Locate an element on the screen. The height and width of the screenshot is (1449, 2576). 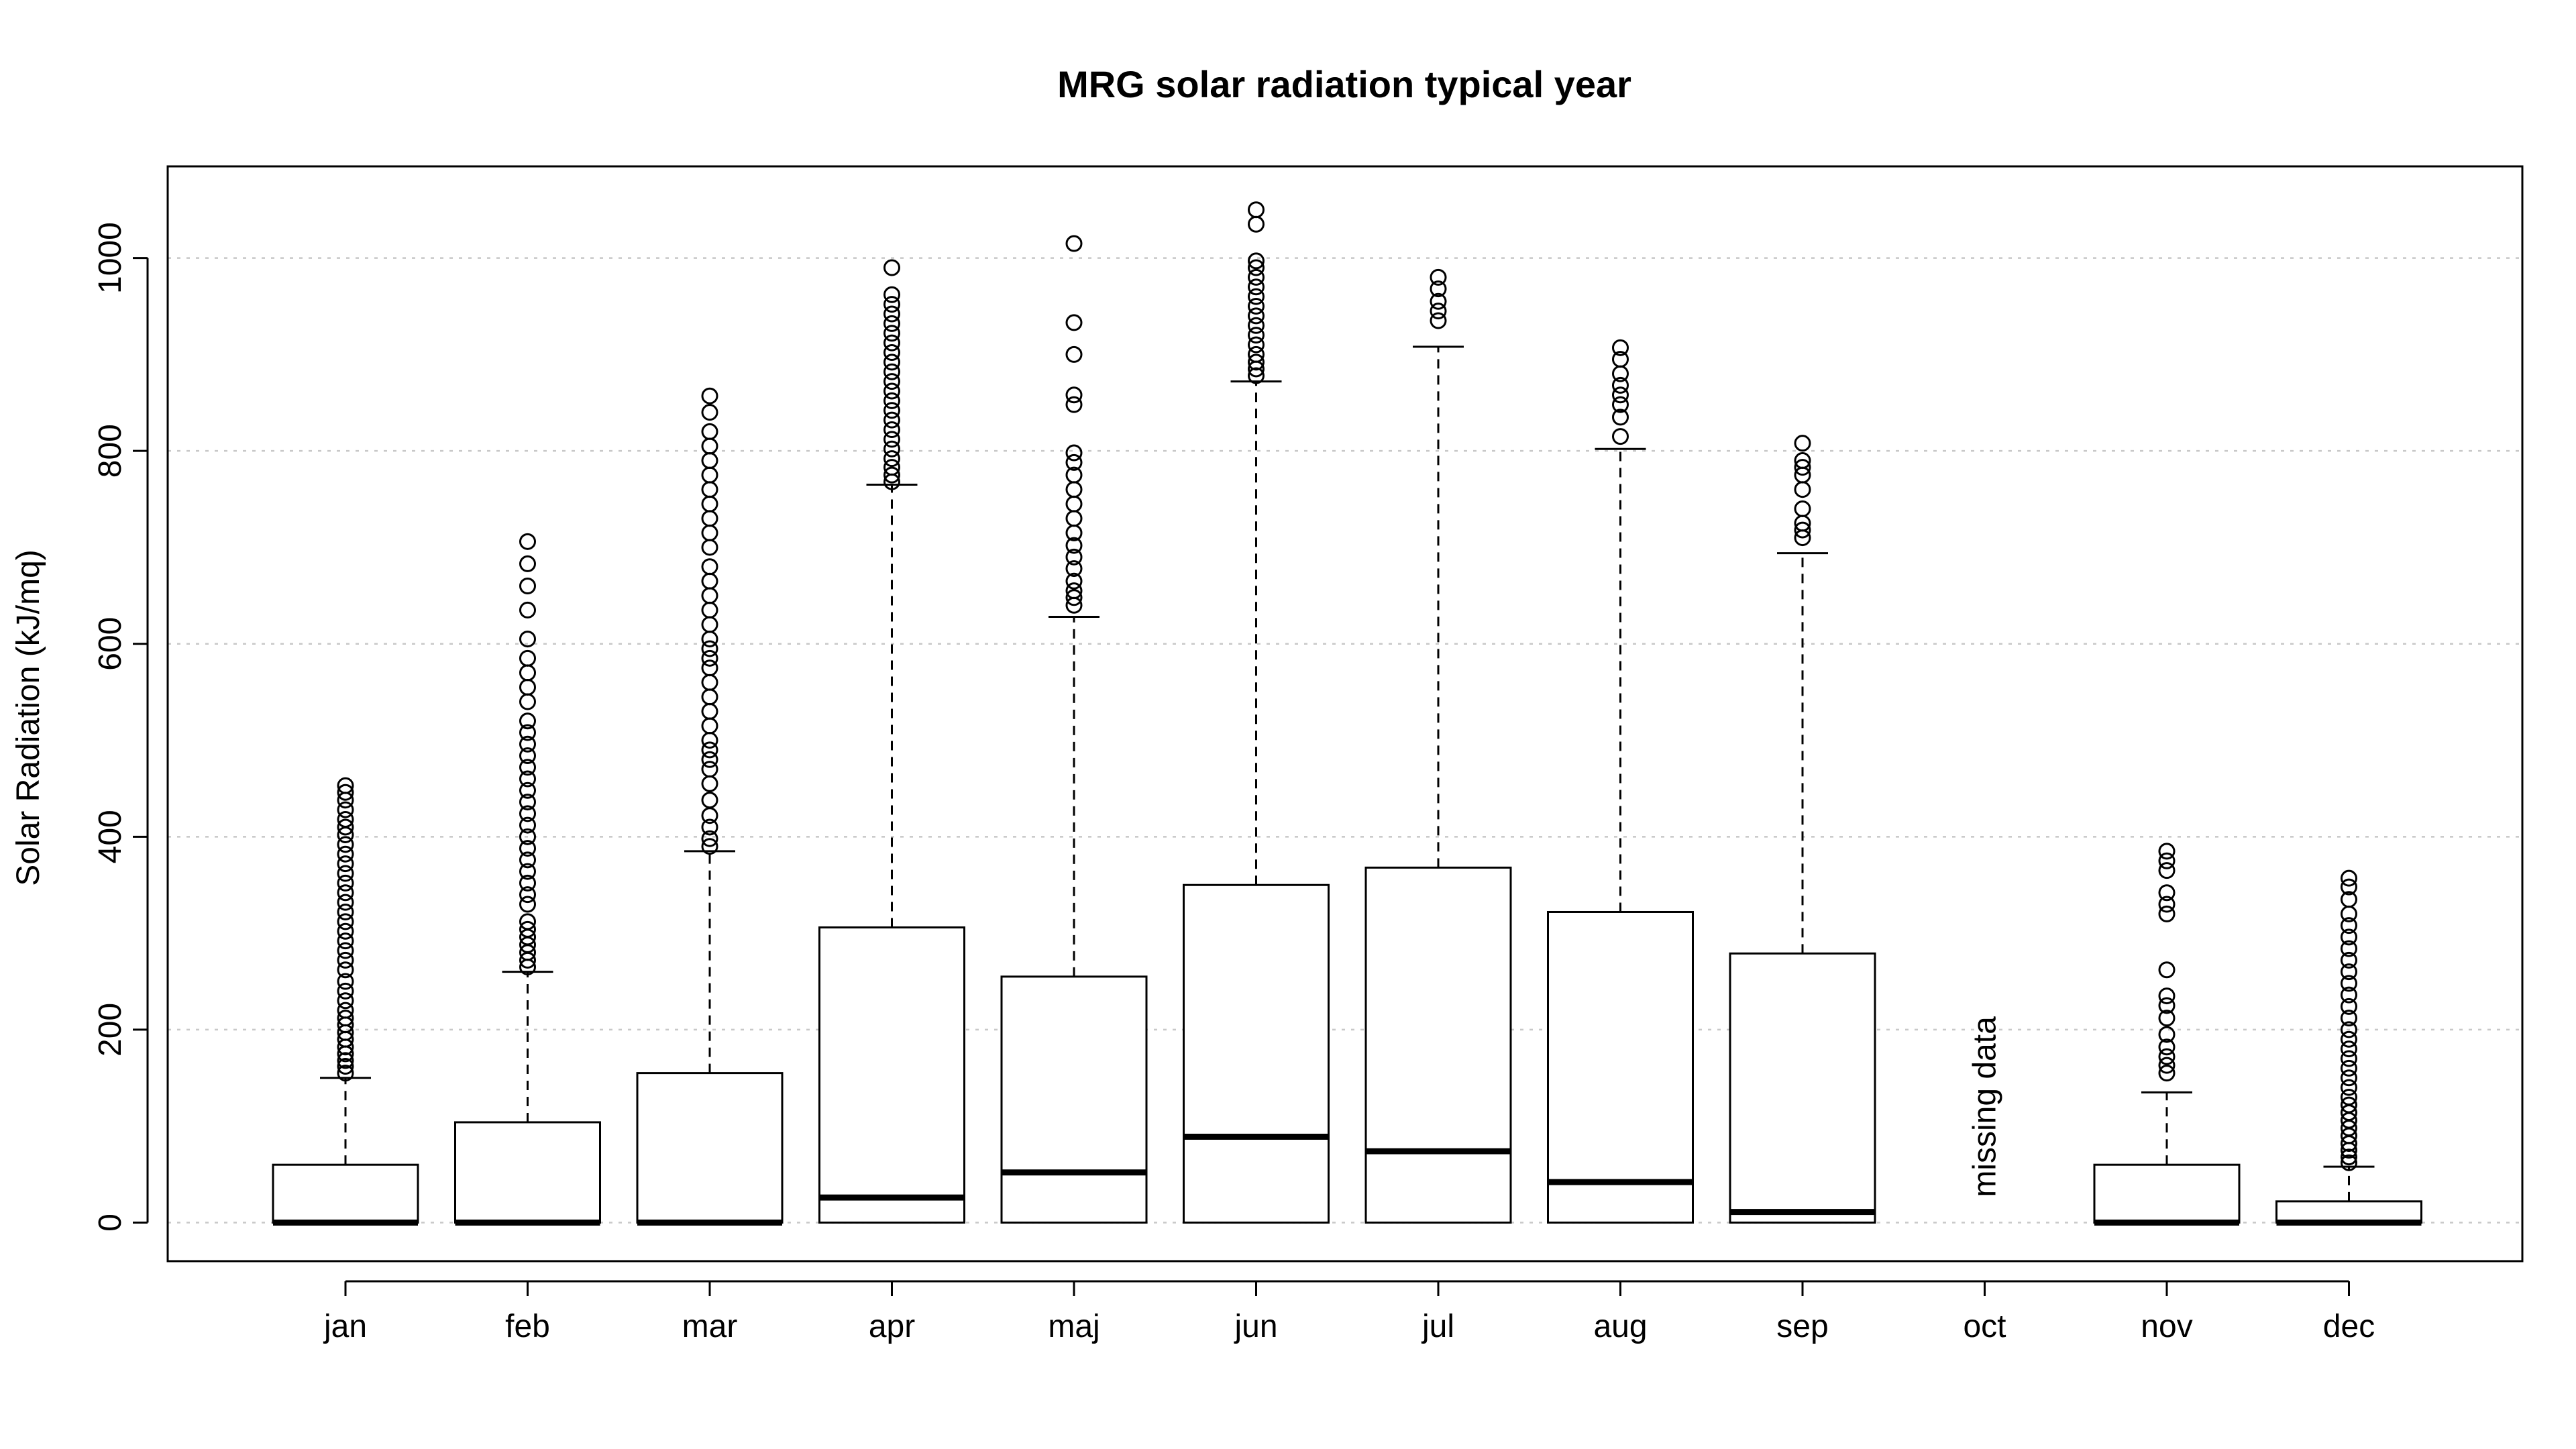
x-axis: jan feb mar apr maj jun jul aug sep oct nov dec is located at coordinates (1349, 1312).